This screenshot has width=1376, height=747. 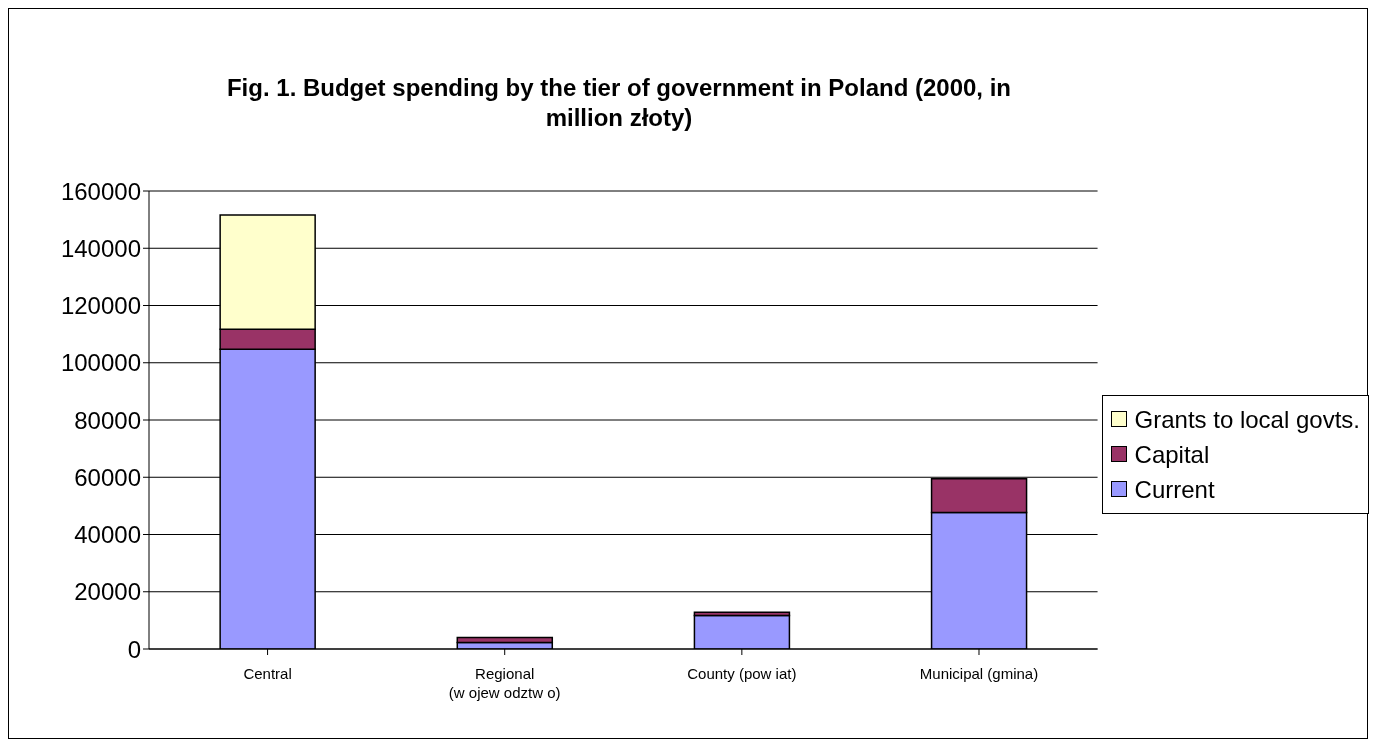 What do you see at coordinates (107, 535) in the screenshot?
I see `y-tick-label: 40000` at bounding box center [107, 535].